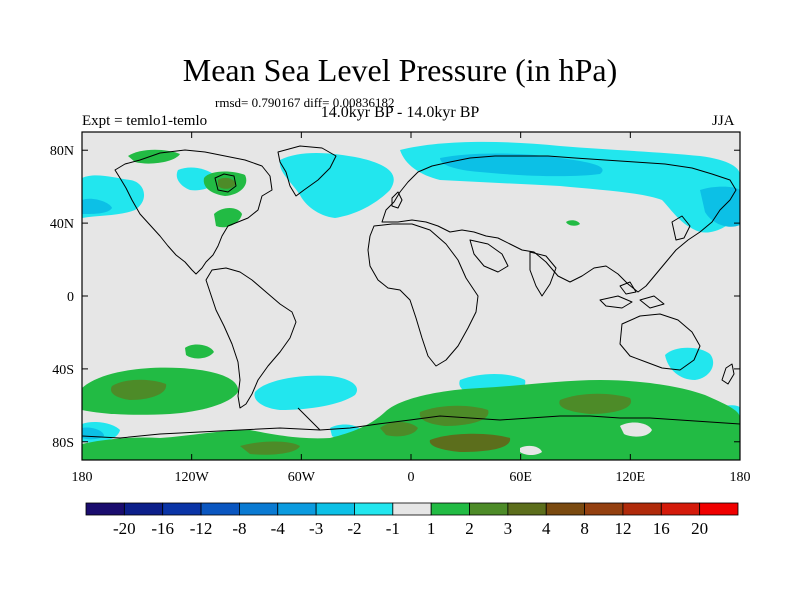 The height and width of the screenshot is (600, 800). I want to click on experiment-label: Expt = temlo1-temlo, so click(145, 121).